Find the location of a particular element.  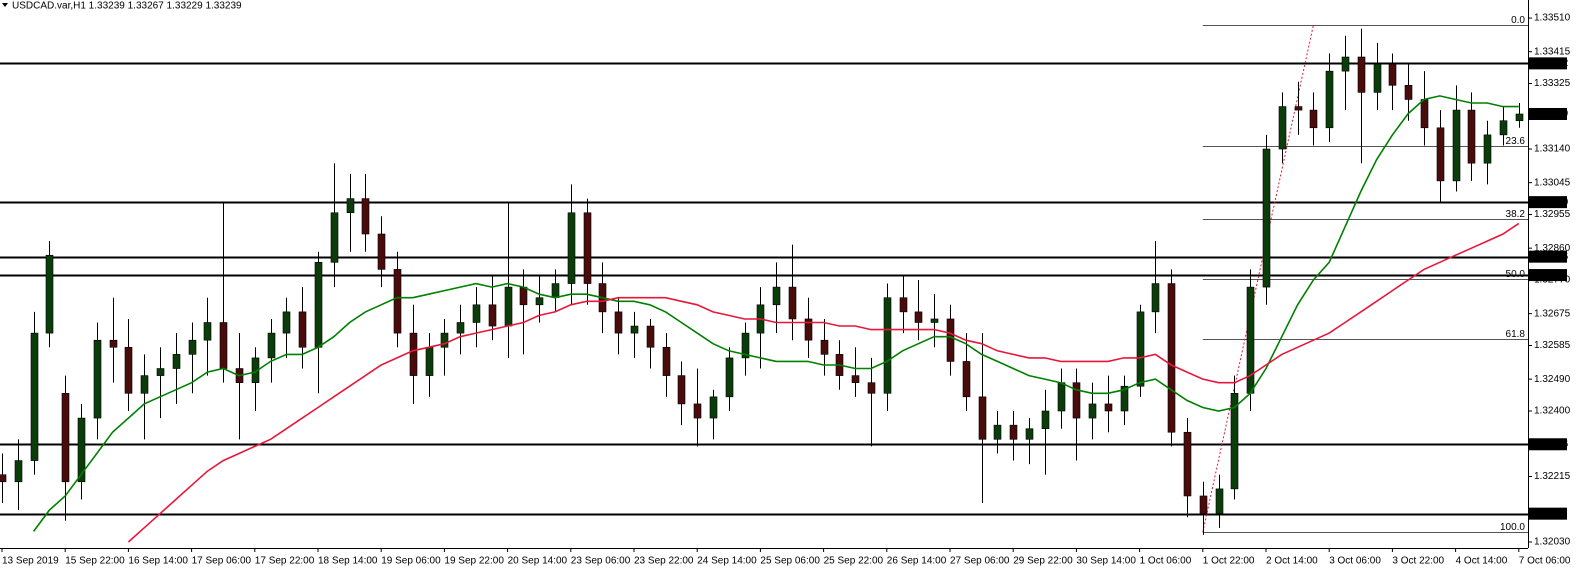

y-tick-label: 1.33140 is located at coordinates (1552, 149).